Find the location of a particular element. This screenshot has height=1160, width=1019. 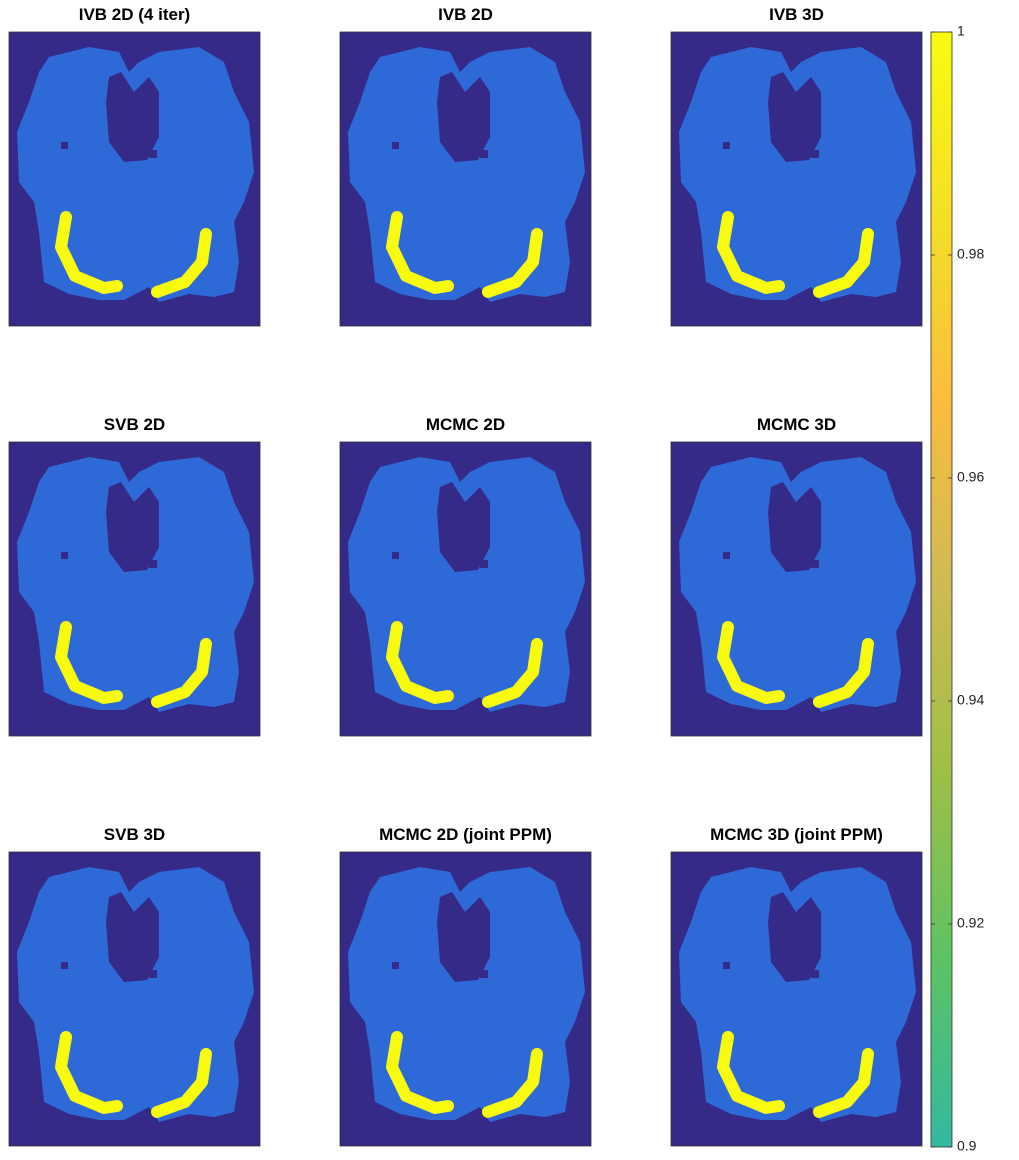

colorbar-tick-label: 0.98 is located at coordinates (970, 254).